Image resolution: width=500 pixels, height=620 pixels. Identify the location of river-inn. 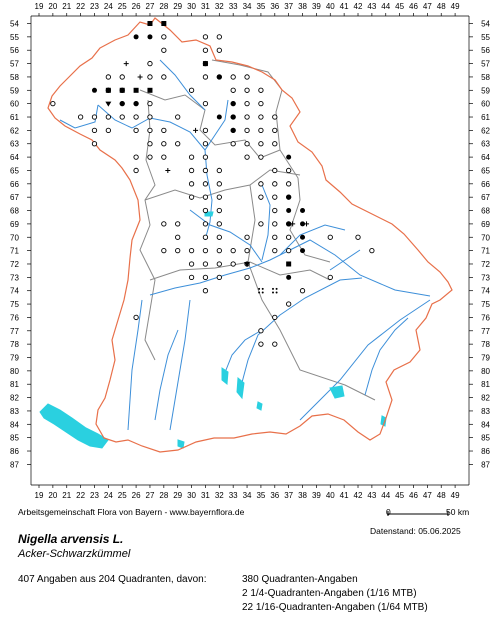
(365, 360).